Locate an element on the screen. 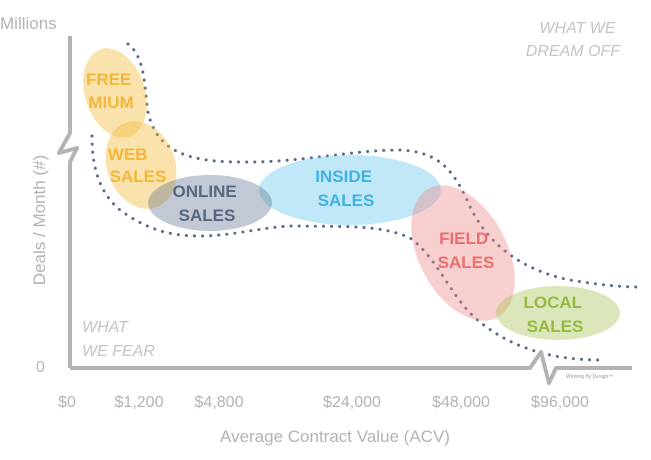 This screenshot has height=460, width=651. y-axis-line is located at coordinates (68, 202).